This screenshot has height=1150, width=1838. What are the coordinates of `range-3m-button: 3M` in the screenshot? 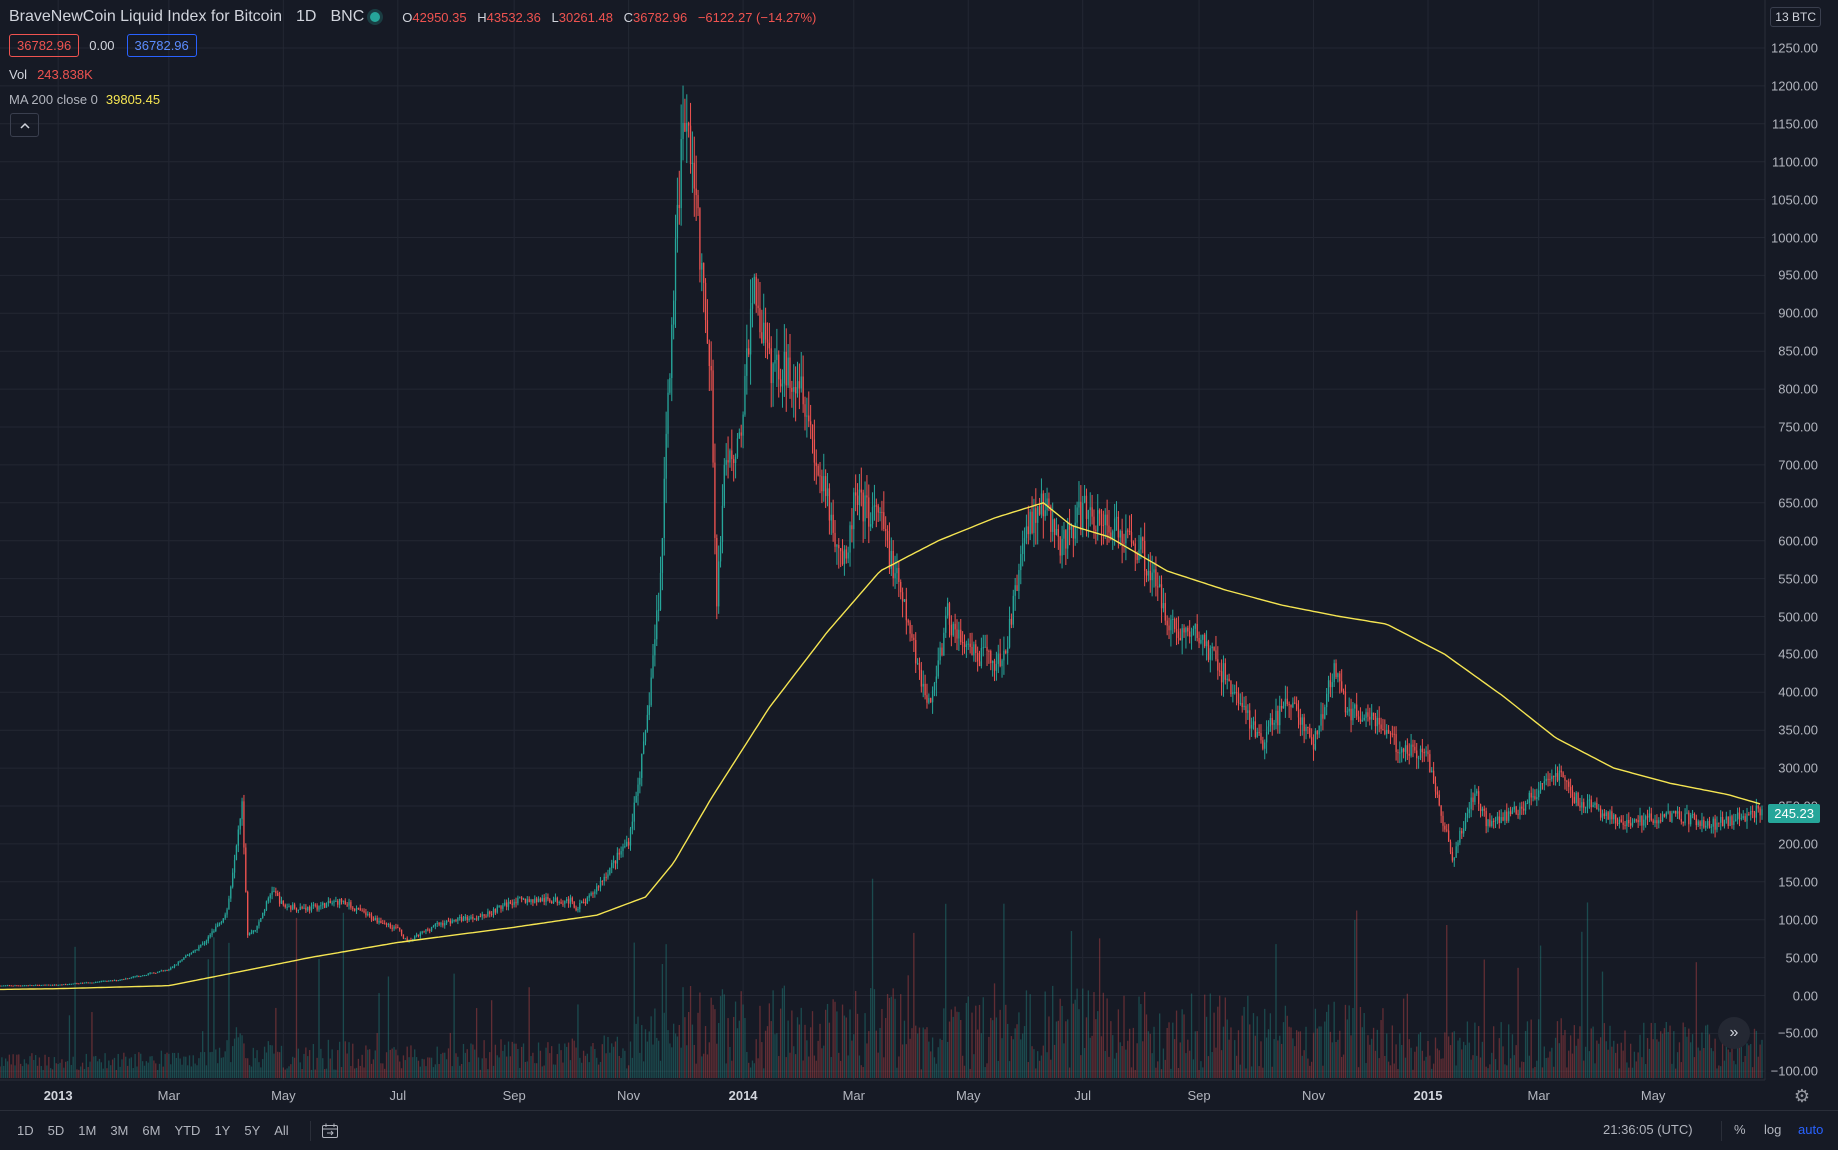 It's located at (119, 1130).